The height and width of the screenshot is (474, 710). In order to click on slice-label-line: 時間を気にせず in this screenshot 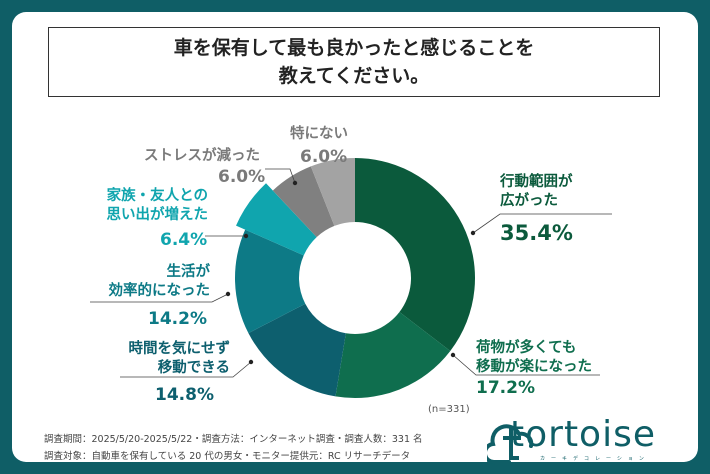, I will do `click(179, 349)`.